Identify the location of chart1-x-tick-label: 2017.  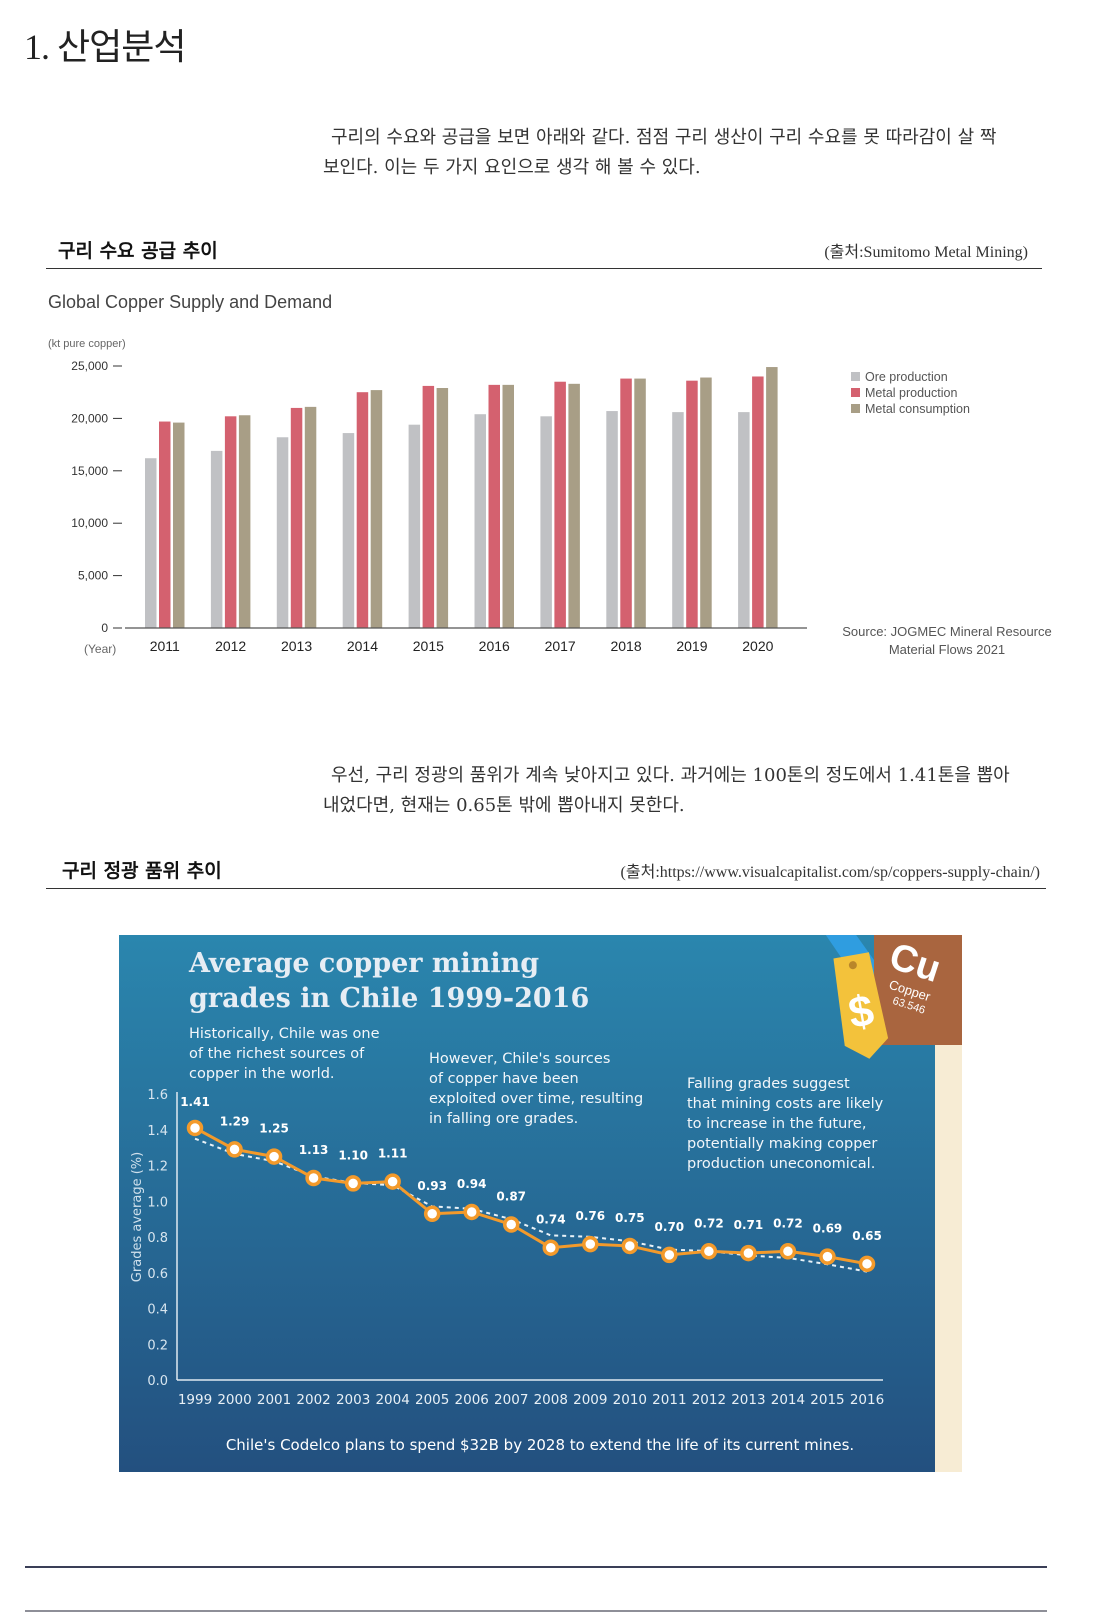
(560, 646).